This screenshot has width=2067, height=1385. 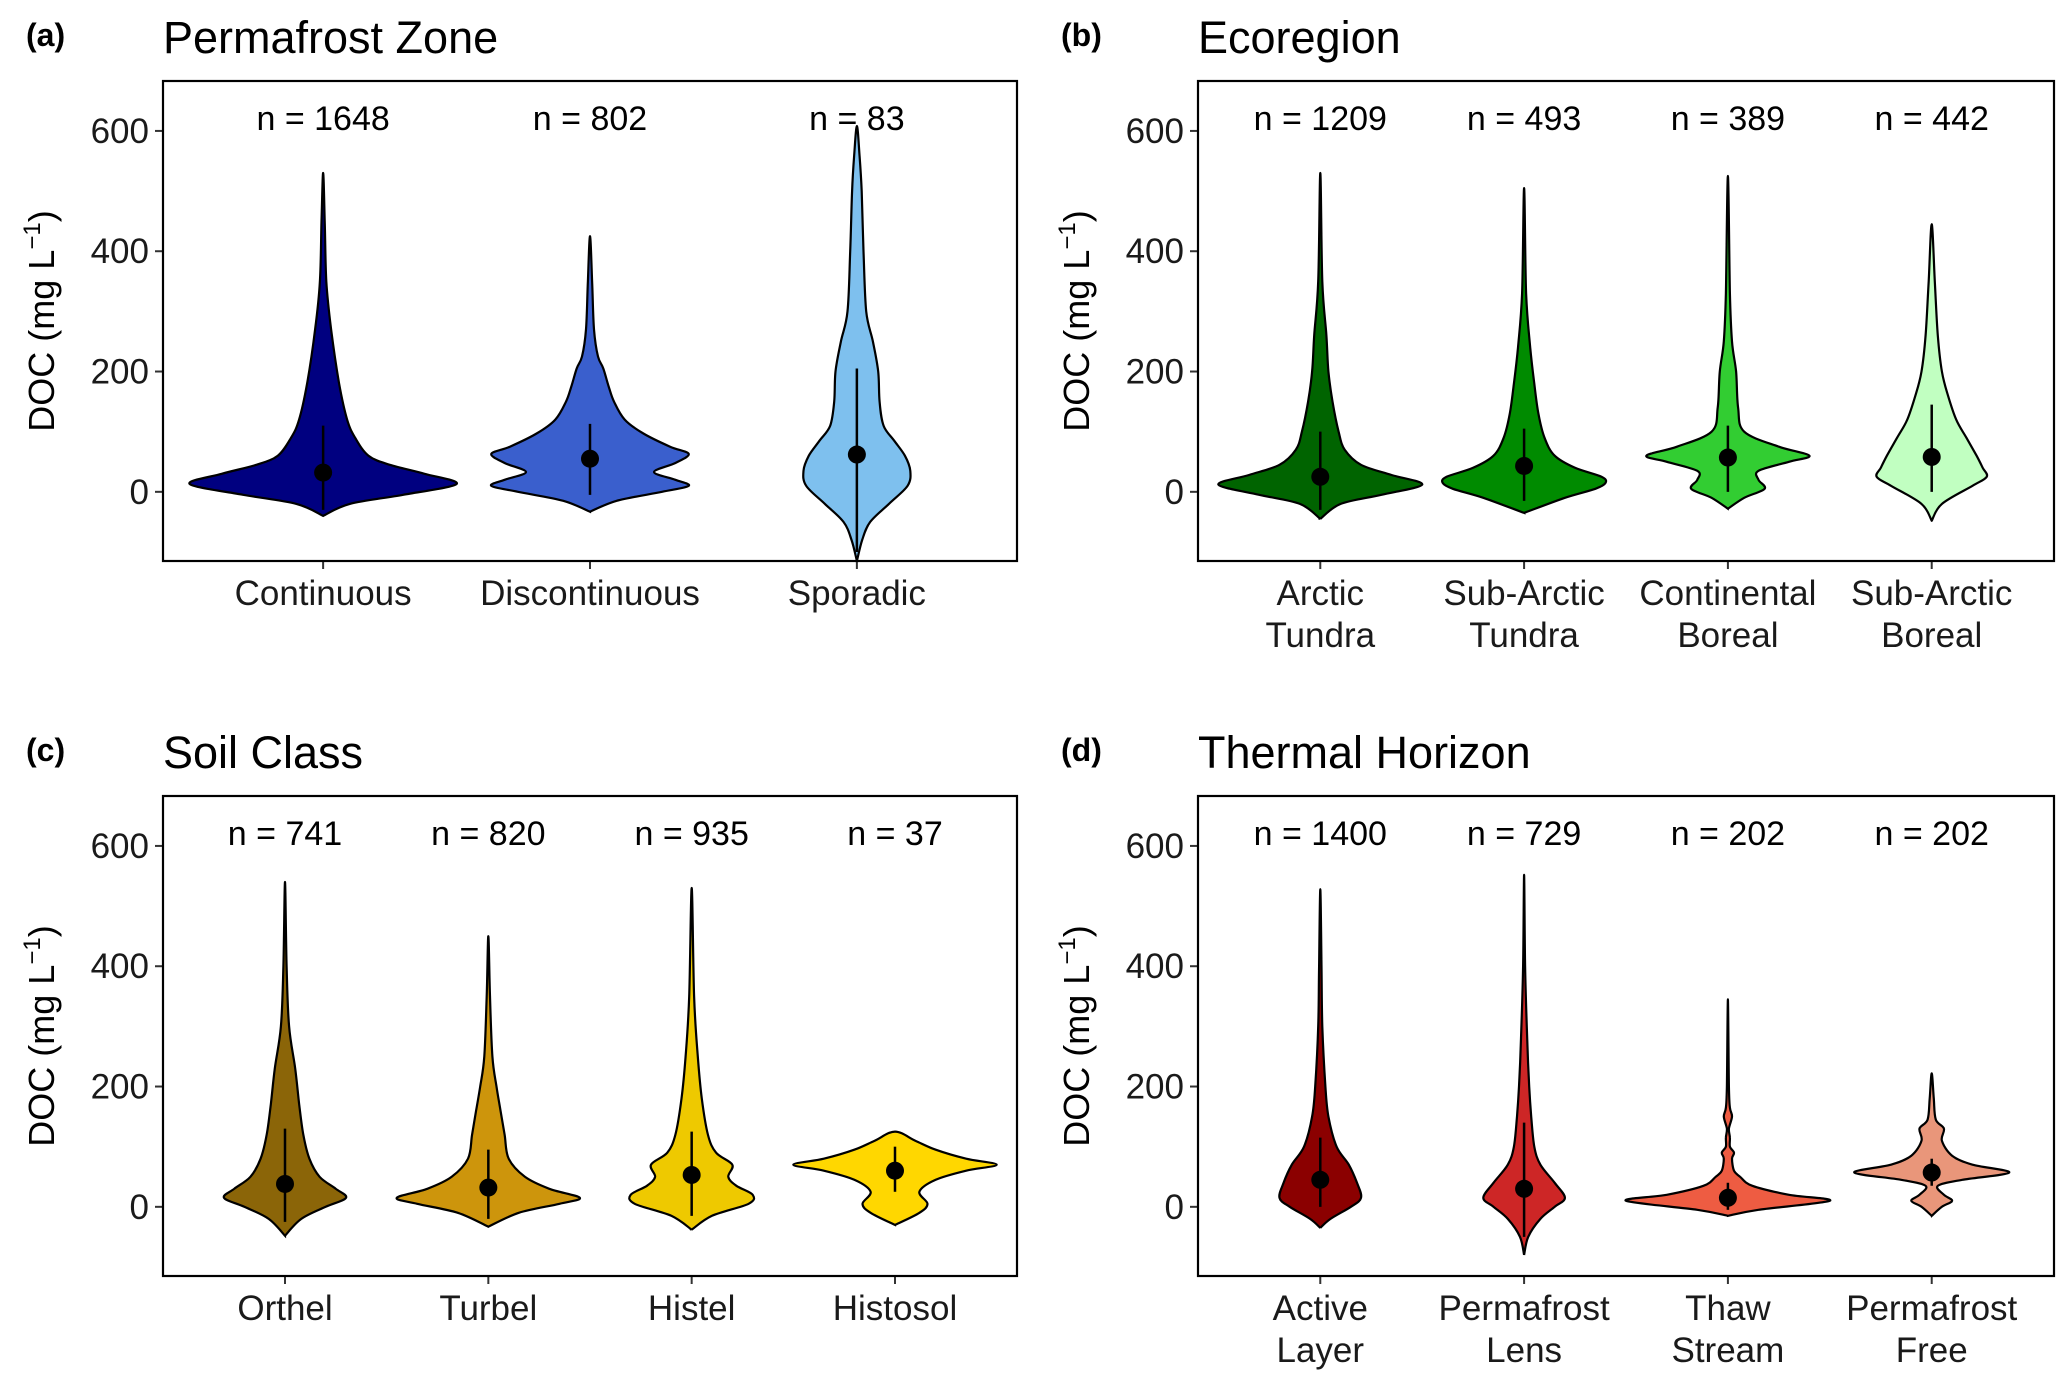 What do you see at coordinates (1299, 37) in the screenshot?
I see `panel-title: Ecoregion` at bounding box center [1299, 37].